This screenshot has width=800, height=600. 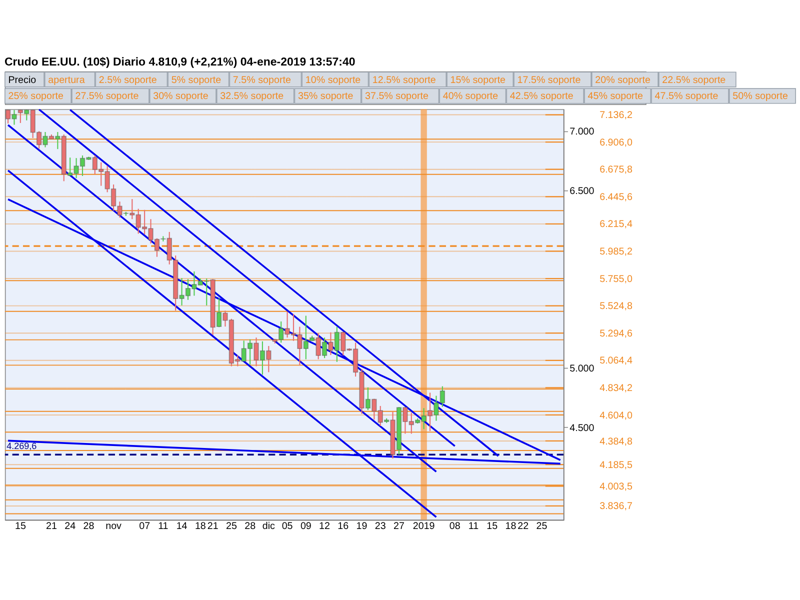 I want to click on text: 37.5% soporte, so click(x=397, y=96).